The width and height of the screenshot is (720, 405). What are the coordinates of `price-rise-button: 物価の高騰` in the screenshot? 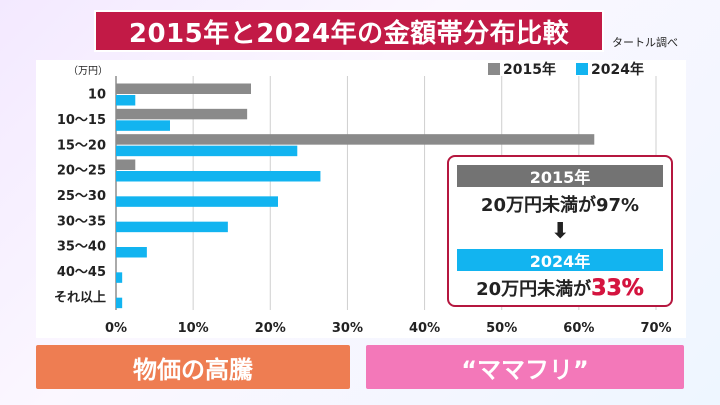 It's located at (193, 367).